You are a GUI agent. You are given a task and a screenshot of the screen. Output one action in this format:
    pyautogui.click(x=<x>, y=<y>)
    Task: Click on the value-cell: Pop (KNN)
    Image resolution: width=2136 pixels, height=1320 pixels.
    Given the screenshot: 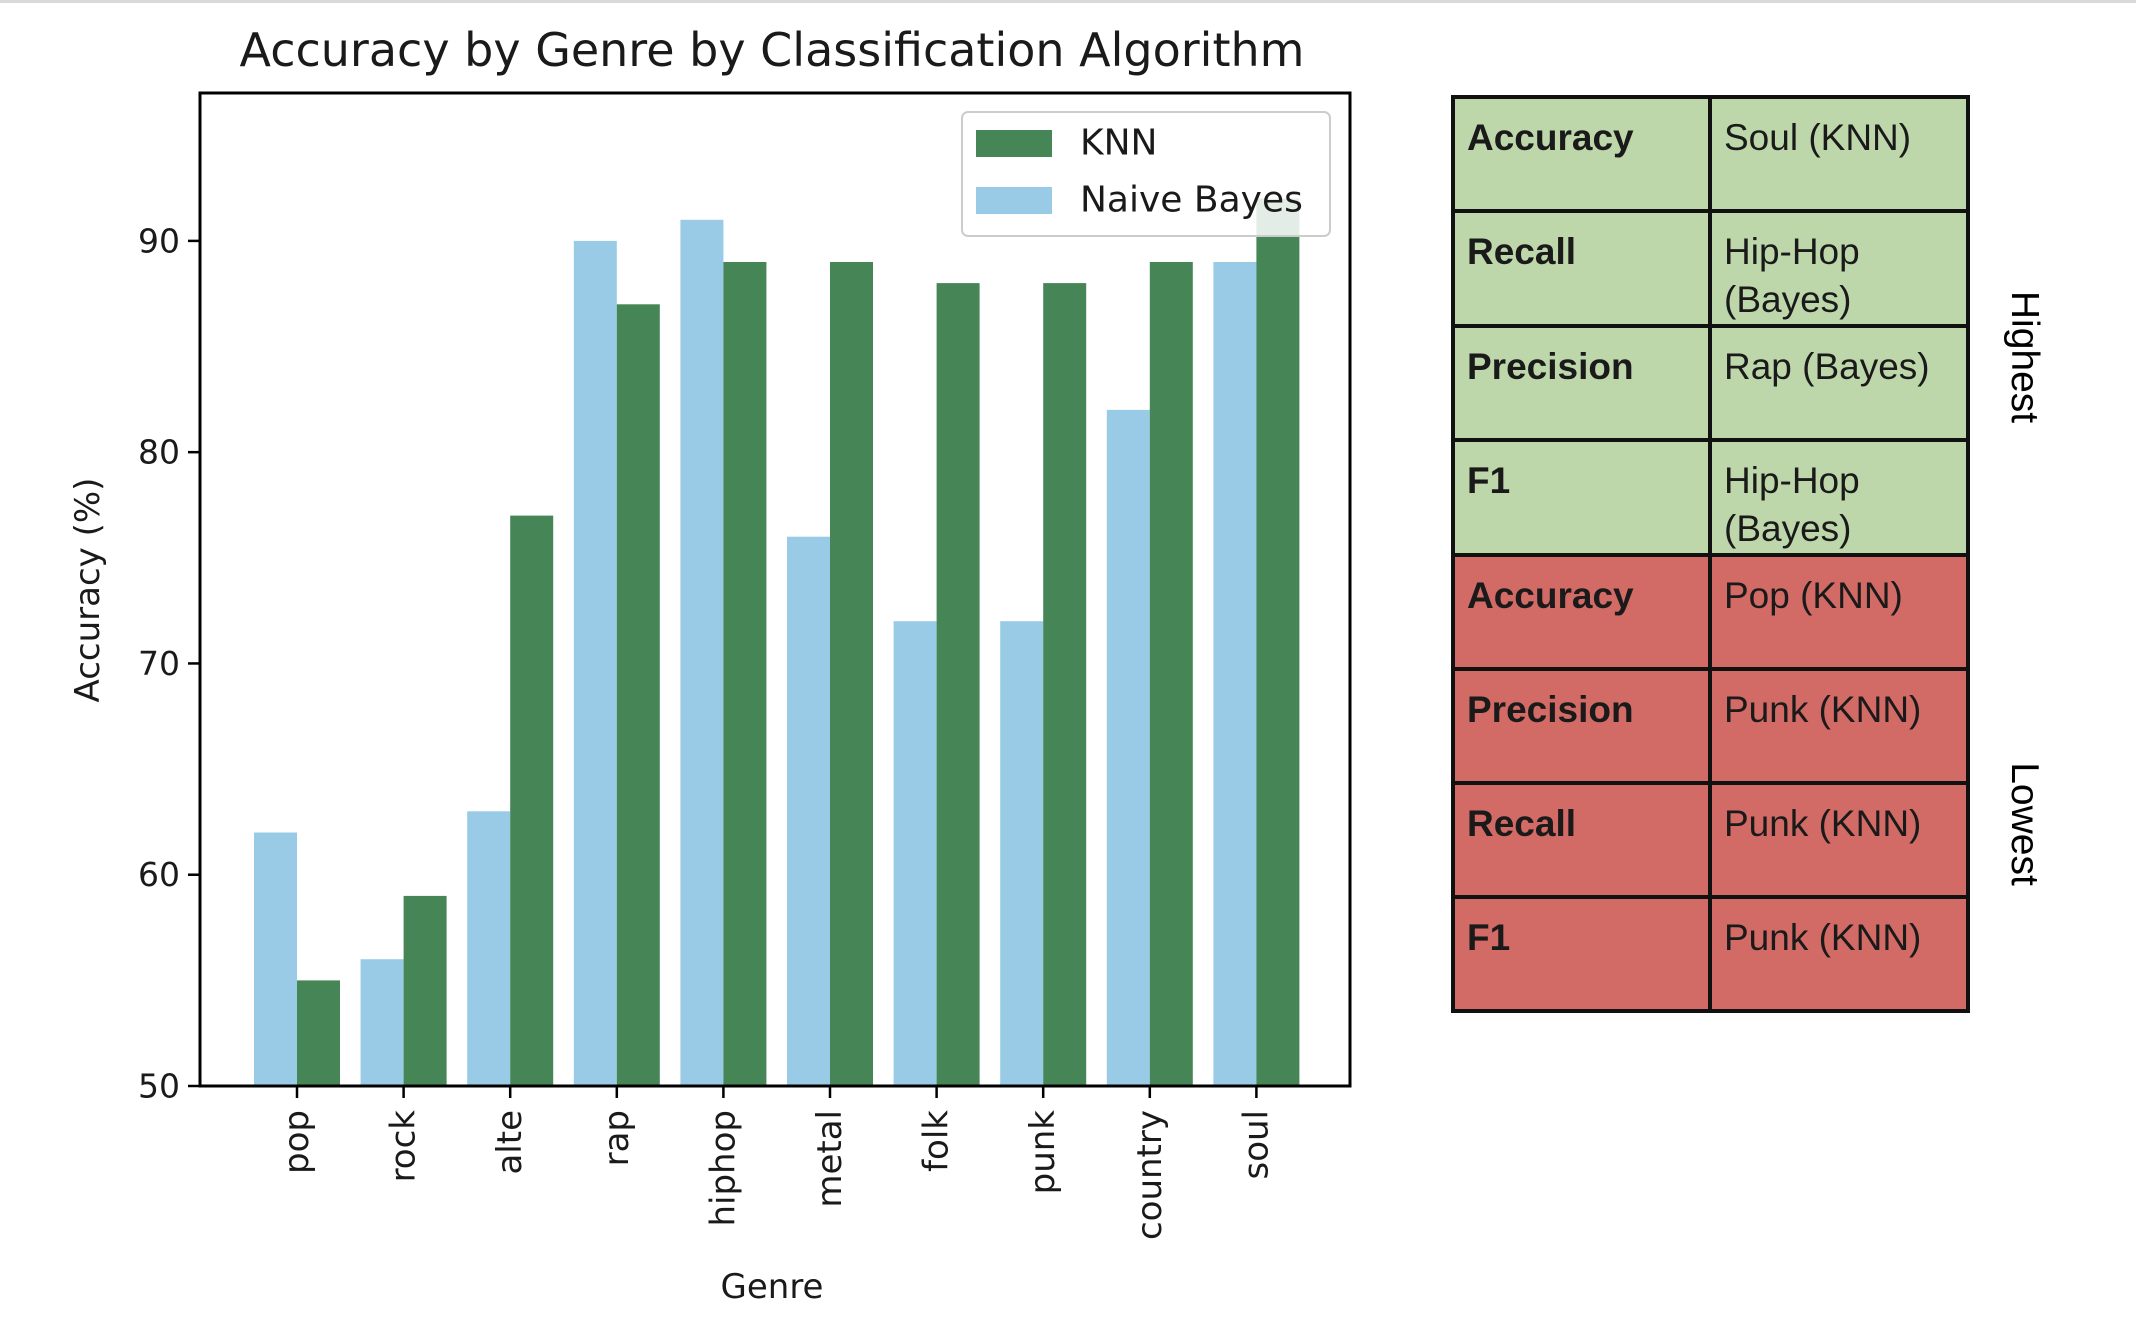 What is the action you would take?
    pyautogui.click(x=1839, y=612)
    